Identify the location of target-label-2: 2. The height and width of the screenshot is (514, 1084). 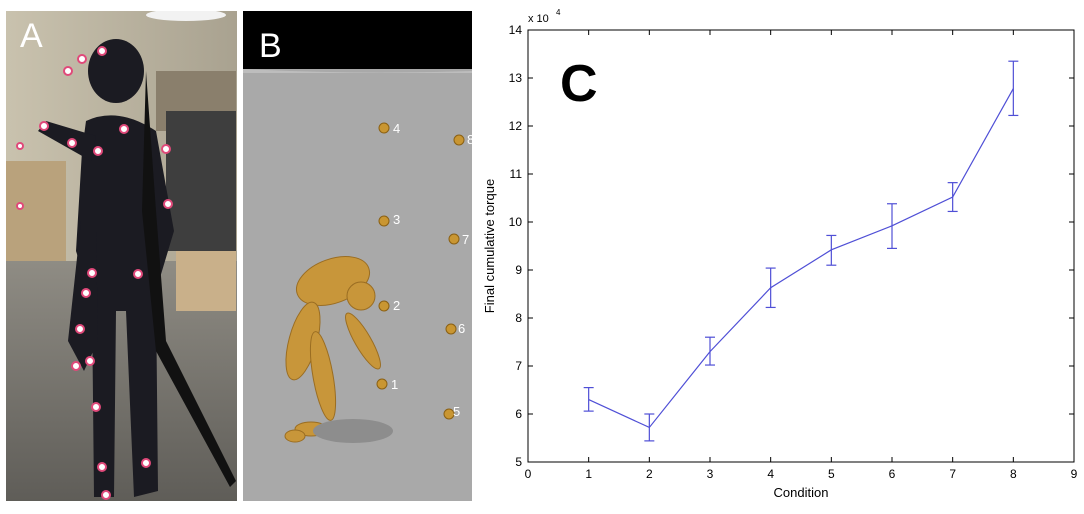
(396, 305).